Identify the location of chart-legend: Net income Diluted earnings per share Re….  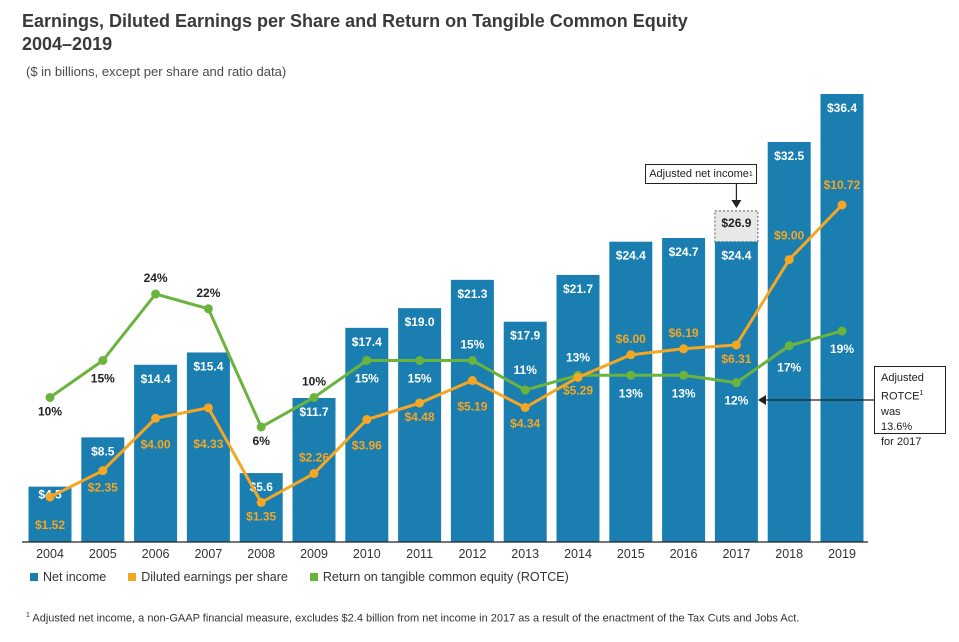
(299, 577).